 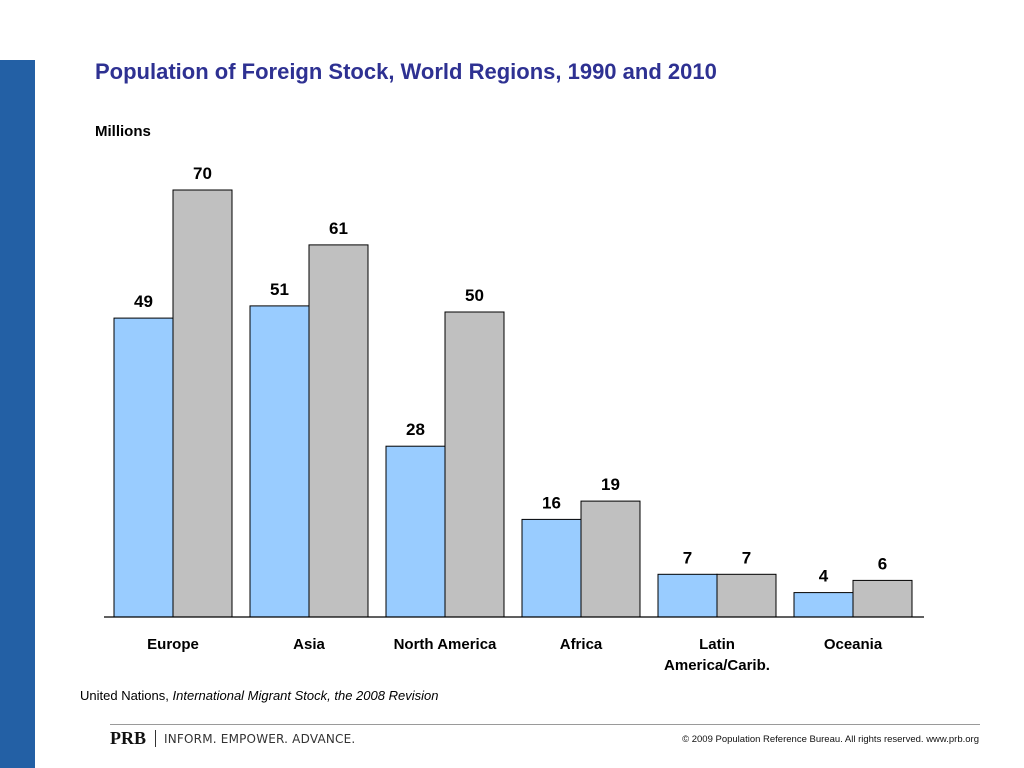 I want to click on x-tick-label-line: Europe, so click(x=173, y=644).